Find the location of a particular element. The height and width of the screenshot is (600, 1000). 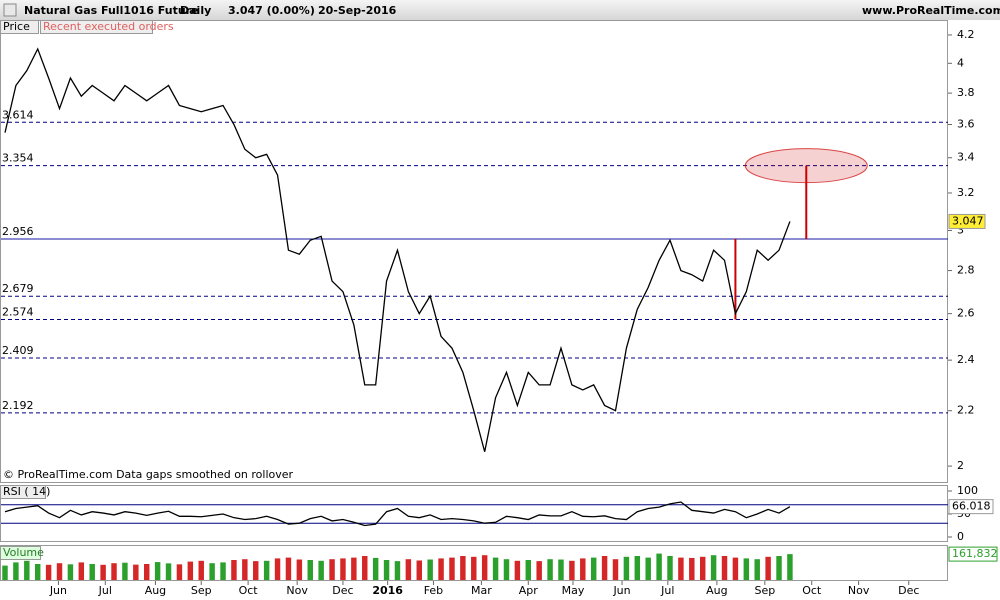

menu-icon is located at coordinates (10, 10).